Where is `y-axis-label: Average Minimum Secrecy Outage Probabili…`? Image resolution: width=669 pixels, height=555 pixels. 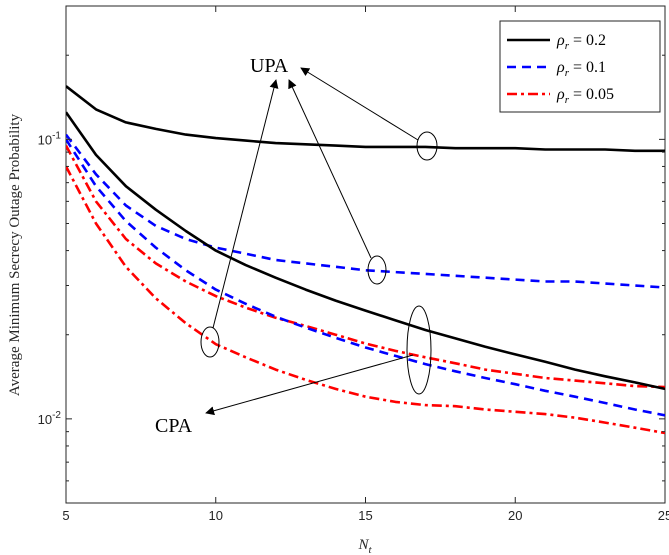 y-axis-label: Average Minimum Secrecy Outage Probabili… is located at coordinates (15, 254).